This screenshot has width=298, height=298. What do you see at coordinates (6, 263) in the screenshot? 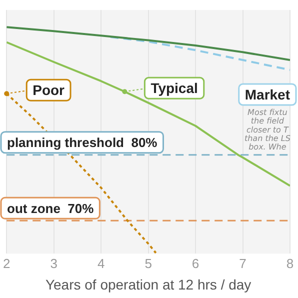
I see `x-tick-label: 2` at bounding box center [6, 263].